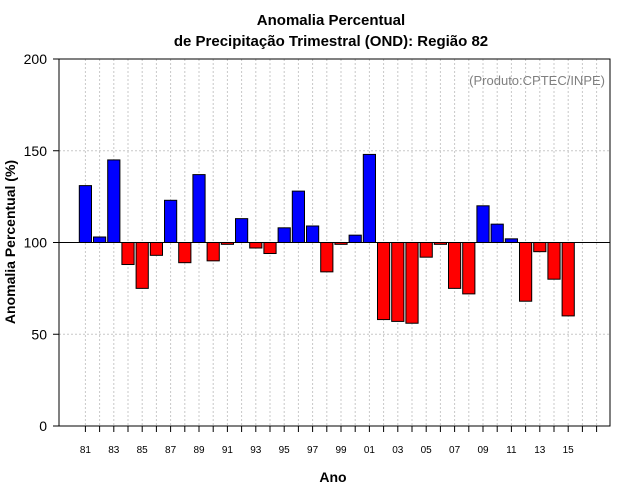  Describe the element at coordinates (86, 450) in the screenshot. I see `x-tick-label-81: 81` at that location.